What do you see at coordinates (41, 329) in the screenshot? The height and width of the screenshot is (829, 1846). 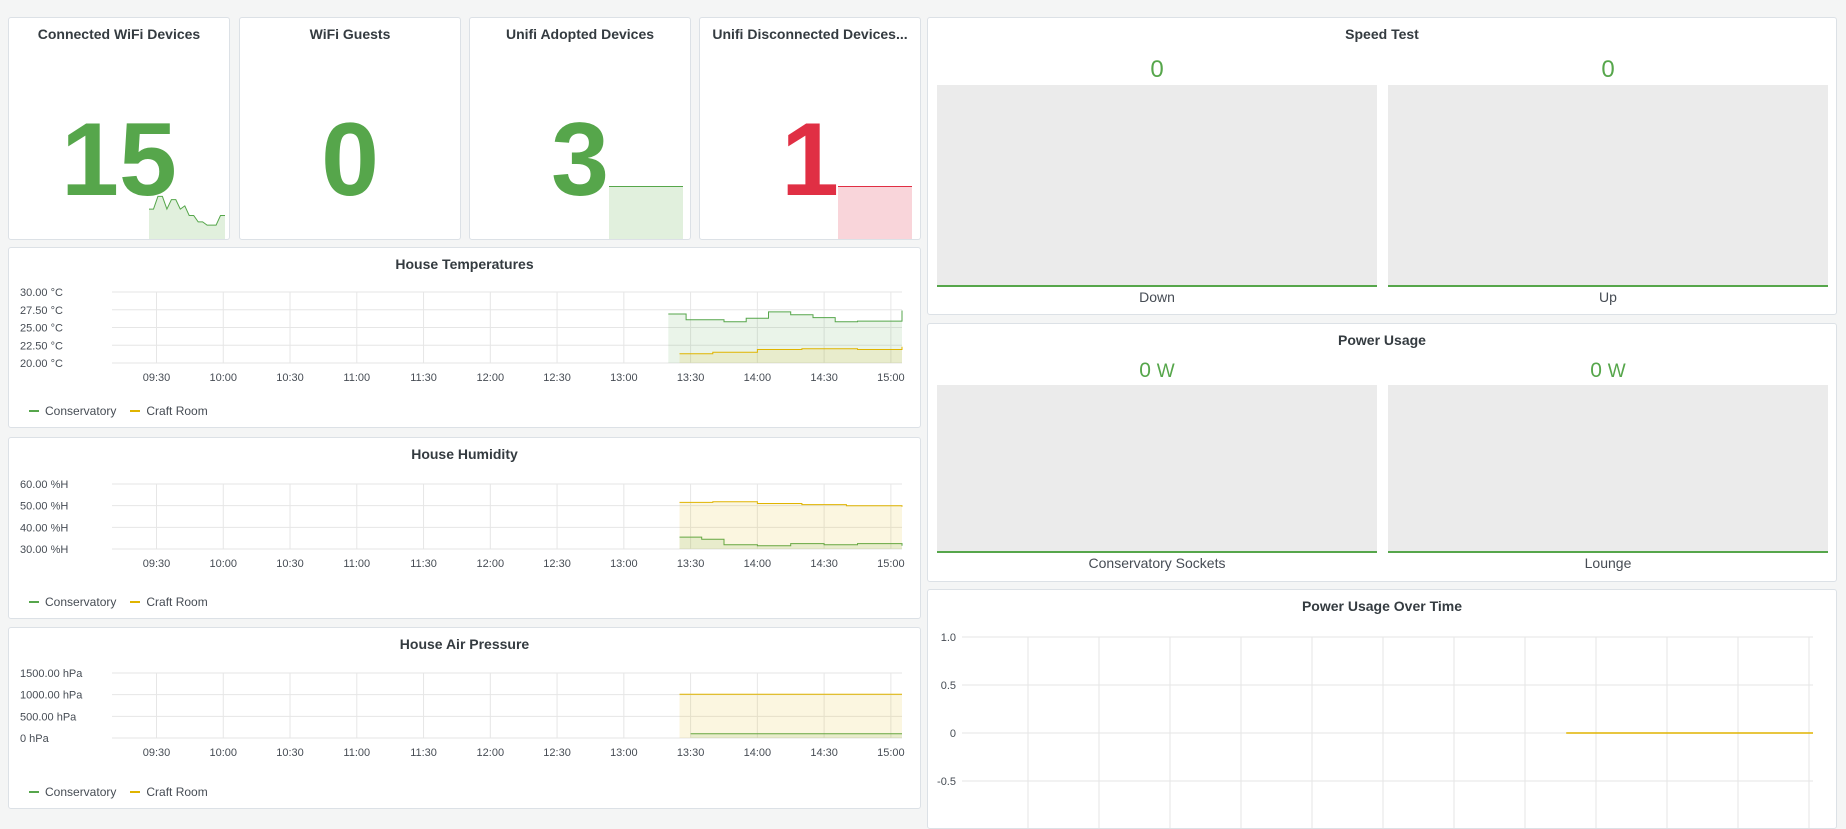 I see `y-tick-label: 25.00 °C` at bounding box center [41, 329].